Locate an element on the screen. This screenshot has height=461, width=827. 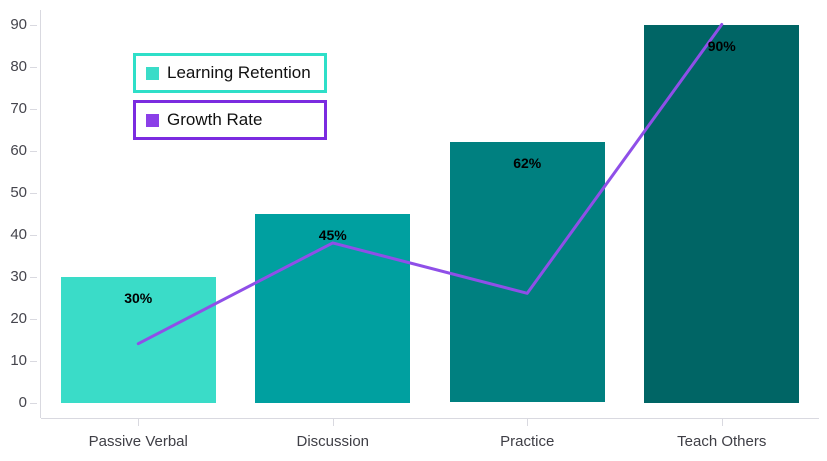
category-label-passive-verbal: Passive Verbal is located at coordinates (138, 441).